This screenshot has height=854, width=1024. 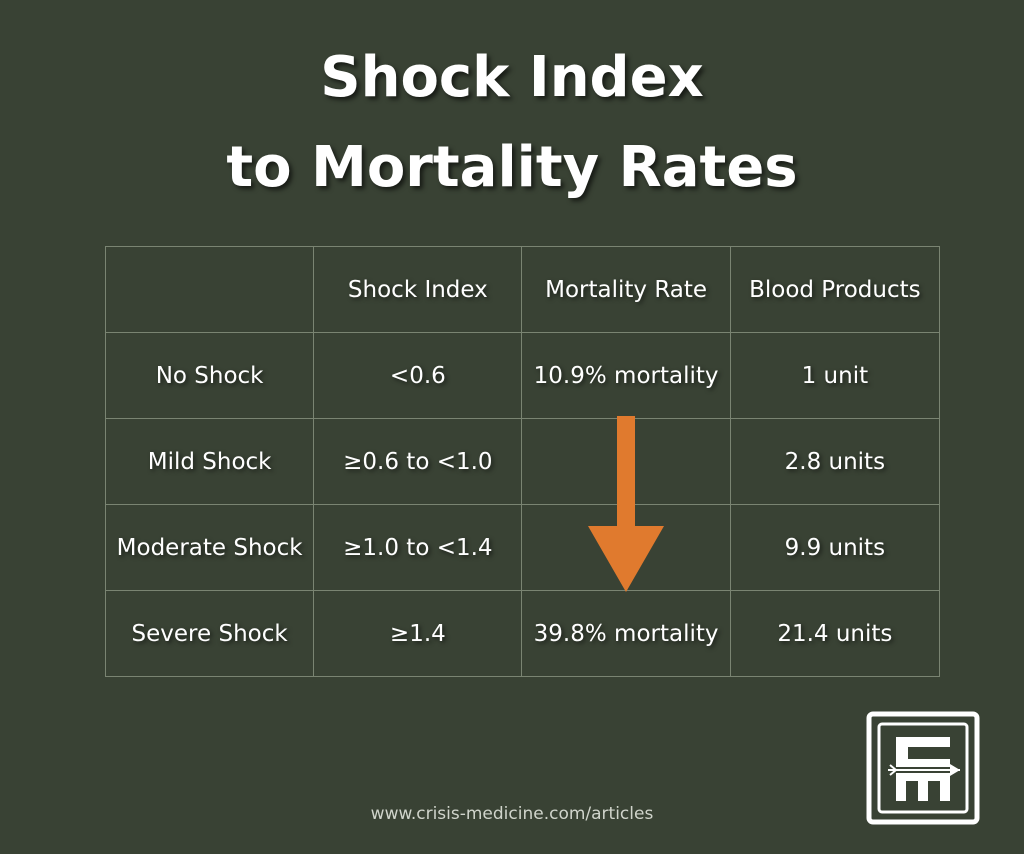 I want to click on shock-index-cell: <0.6, so click(x=418, y=375).